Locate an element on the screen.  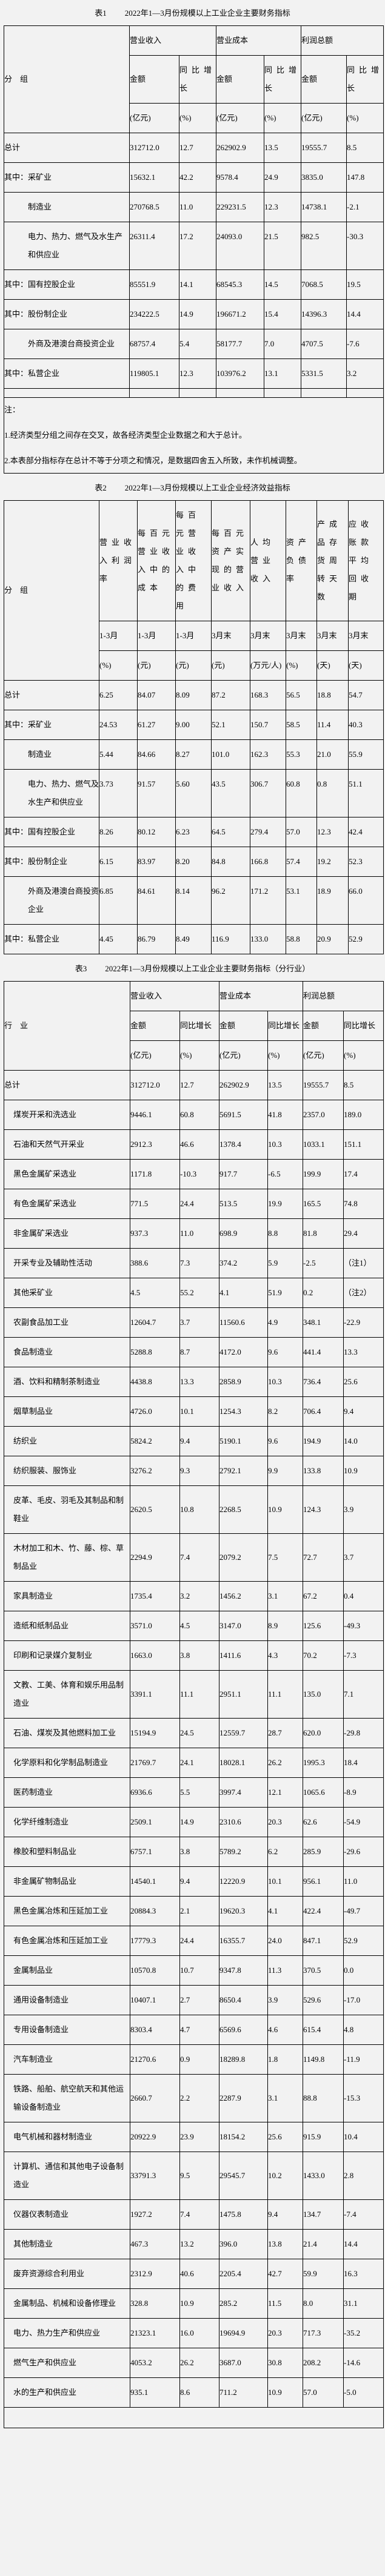
column-group-header: 利润总额 is located at coordinates (342, 40).